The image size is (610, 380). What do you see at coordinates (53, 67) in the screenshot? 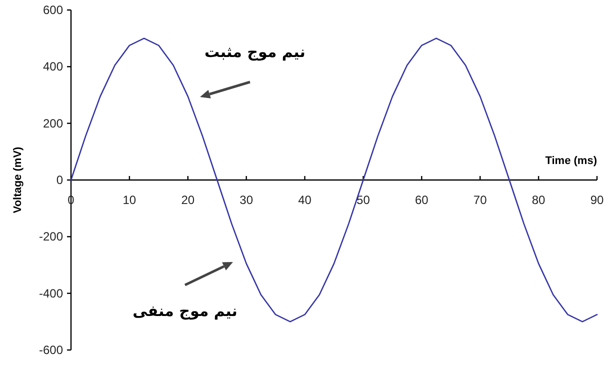
I see `y-tick-label: 400` at bounding box center [53, 67].